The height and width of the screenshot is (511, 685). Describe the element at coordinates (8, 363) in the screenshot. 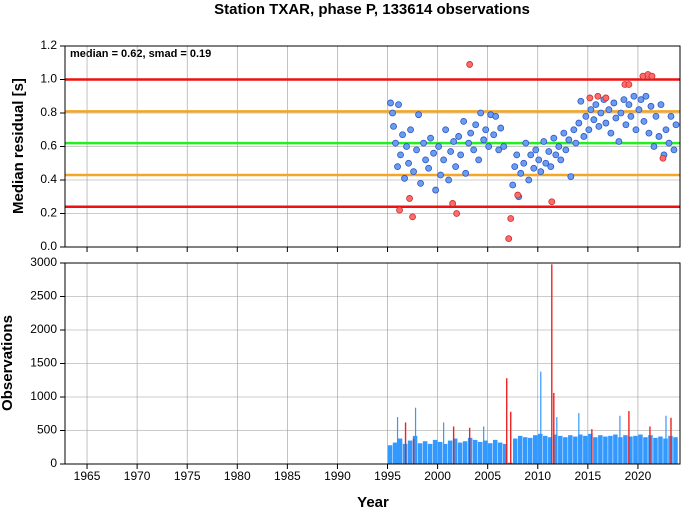

I see `y-axis-label: Observations` at that location.